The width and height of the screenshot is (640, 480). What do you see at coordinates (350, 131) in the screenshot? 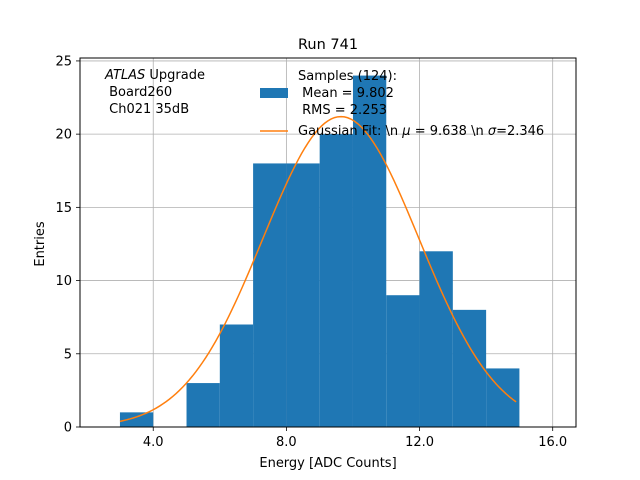
I see `fit-label-part-1: Gaussian Fit: \n` at bounding box center [350, 131].